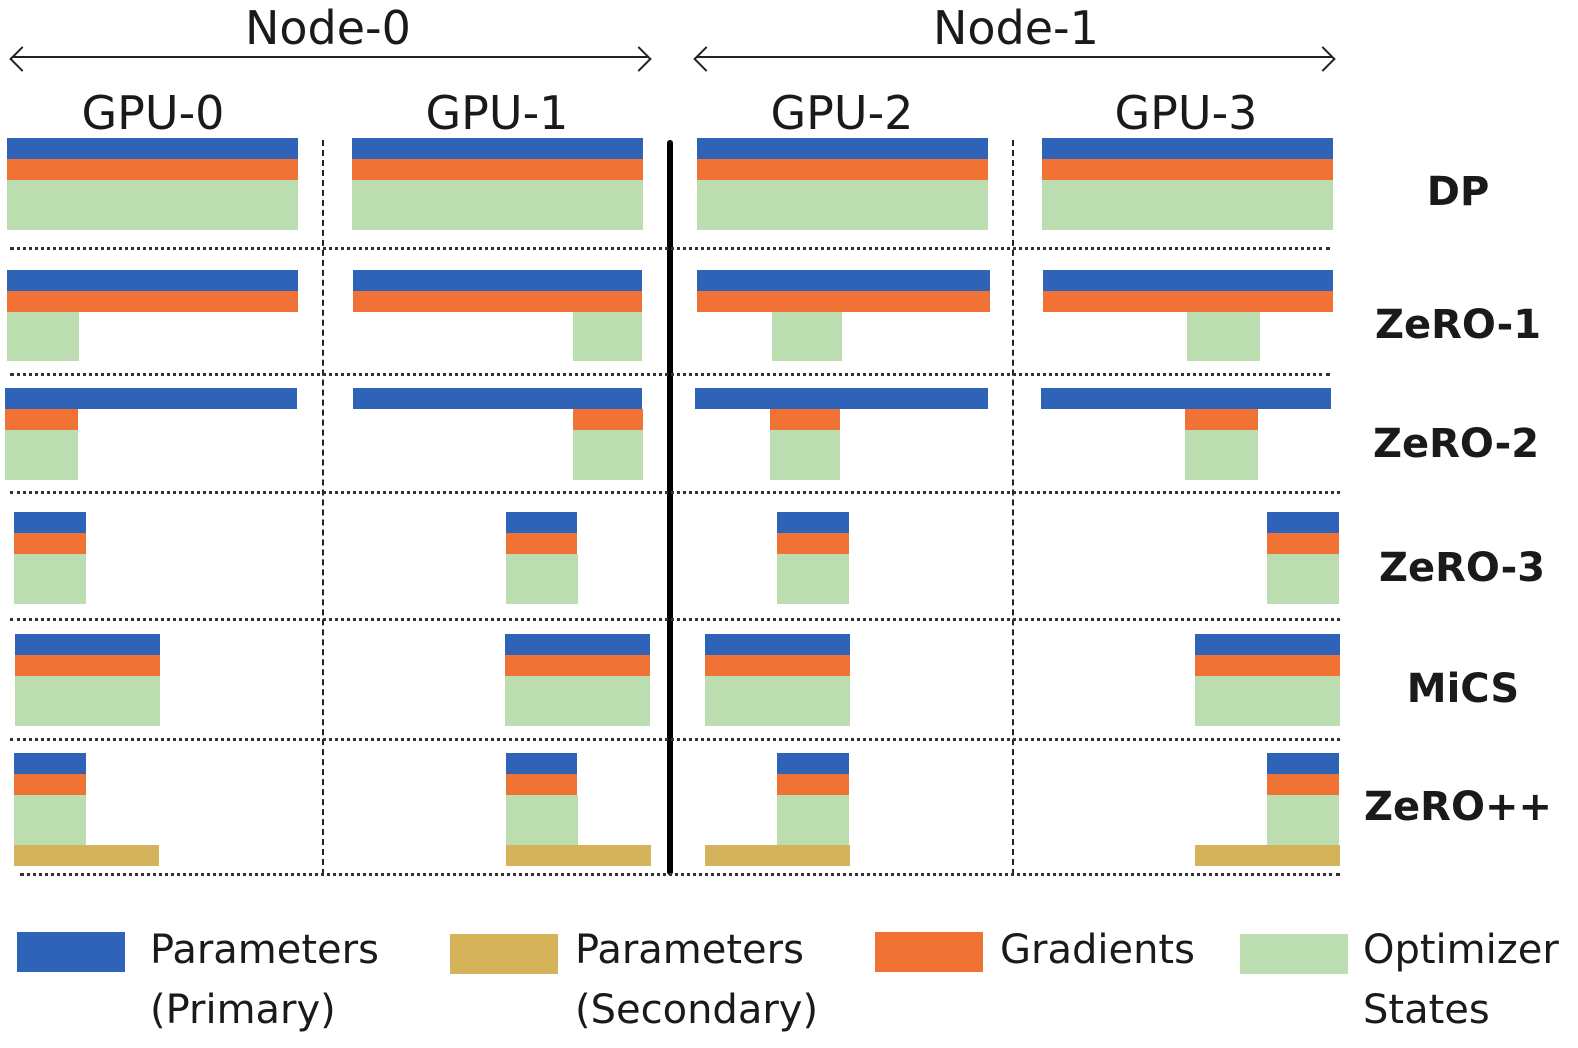 Image resolution: width=1578 pixels, height=1048 pixels. Describe the element at coordinates (1458, 192) in the screenshot. I see `row-label-dp: DP` at that location.